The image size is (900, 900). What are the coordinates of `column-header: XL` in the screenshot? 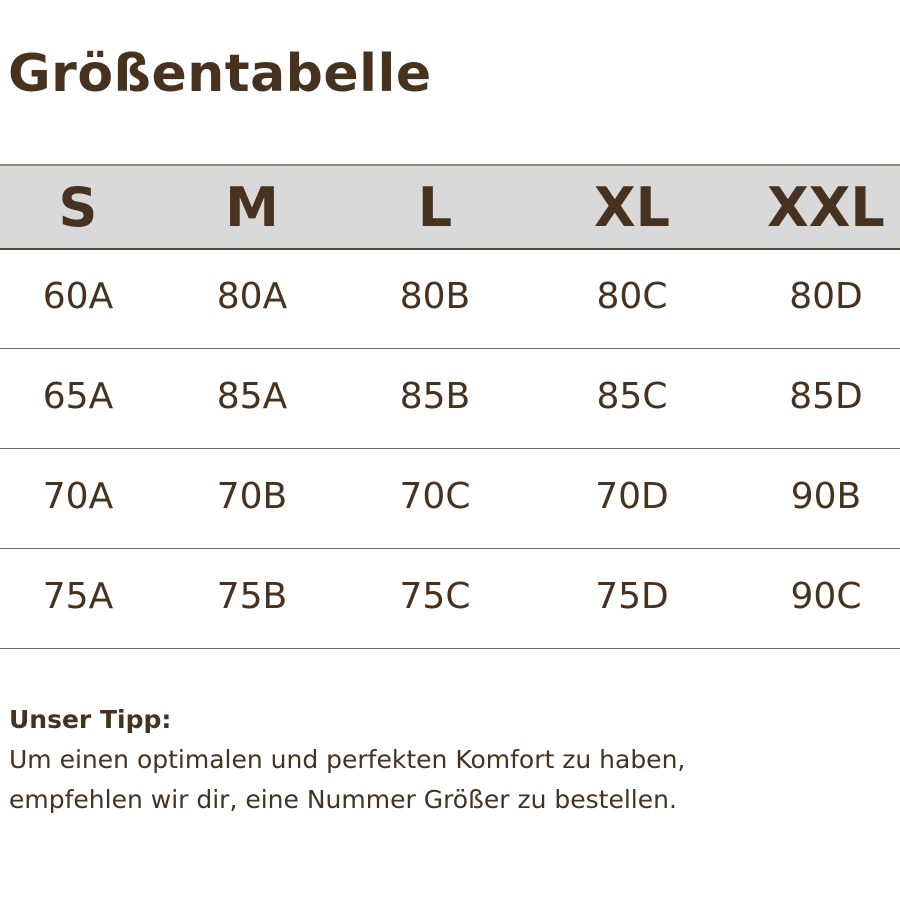 It's located at (632, 207).